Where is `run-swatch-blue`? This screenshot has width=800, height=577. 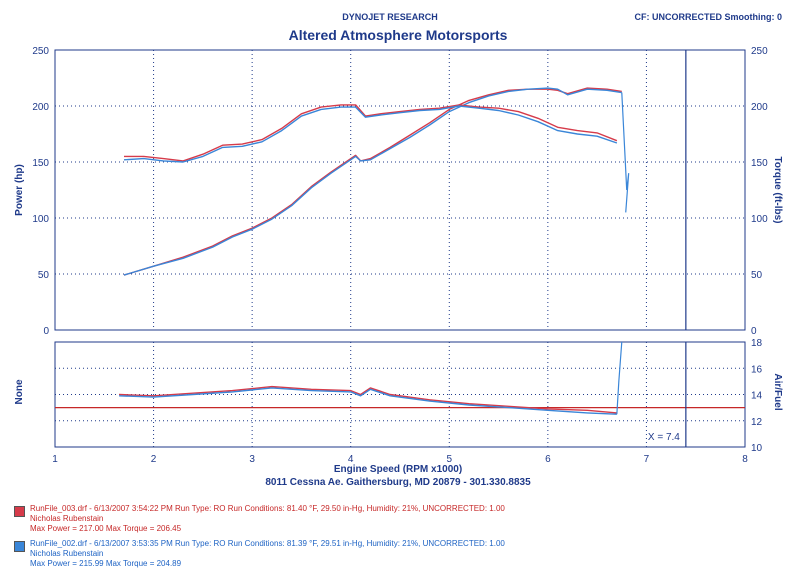 run-swatch-blue is located at coordinates (19, 546).